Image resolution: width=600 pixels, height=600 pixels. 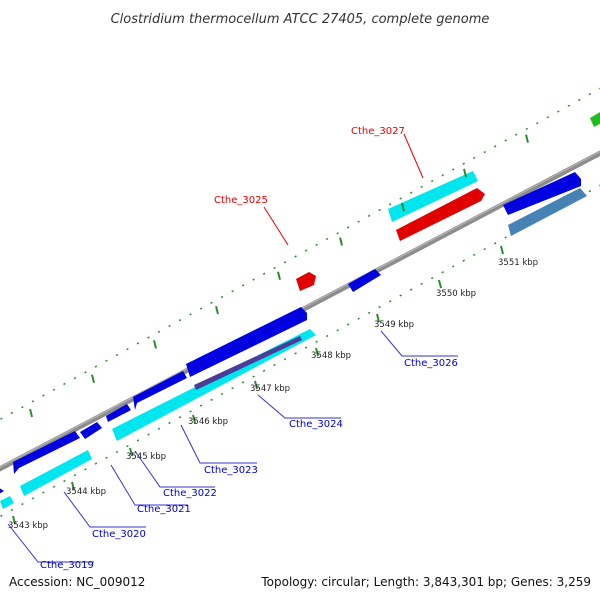 I want to click on gene-label: Cthe_3020, so click(x=119, y=534).